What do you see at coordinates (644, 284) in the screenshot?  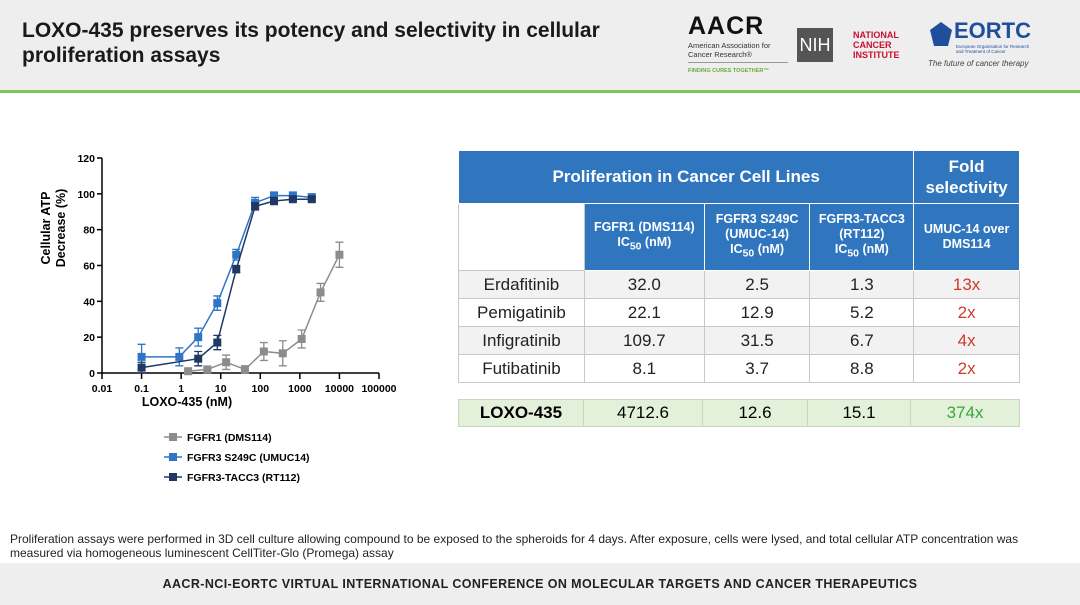 I see `cell: 32.0` at bounding box center [644, 284].